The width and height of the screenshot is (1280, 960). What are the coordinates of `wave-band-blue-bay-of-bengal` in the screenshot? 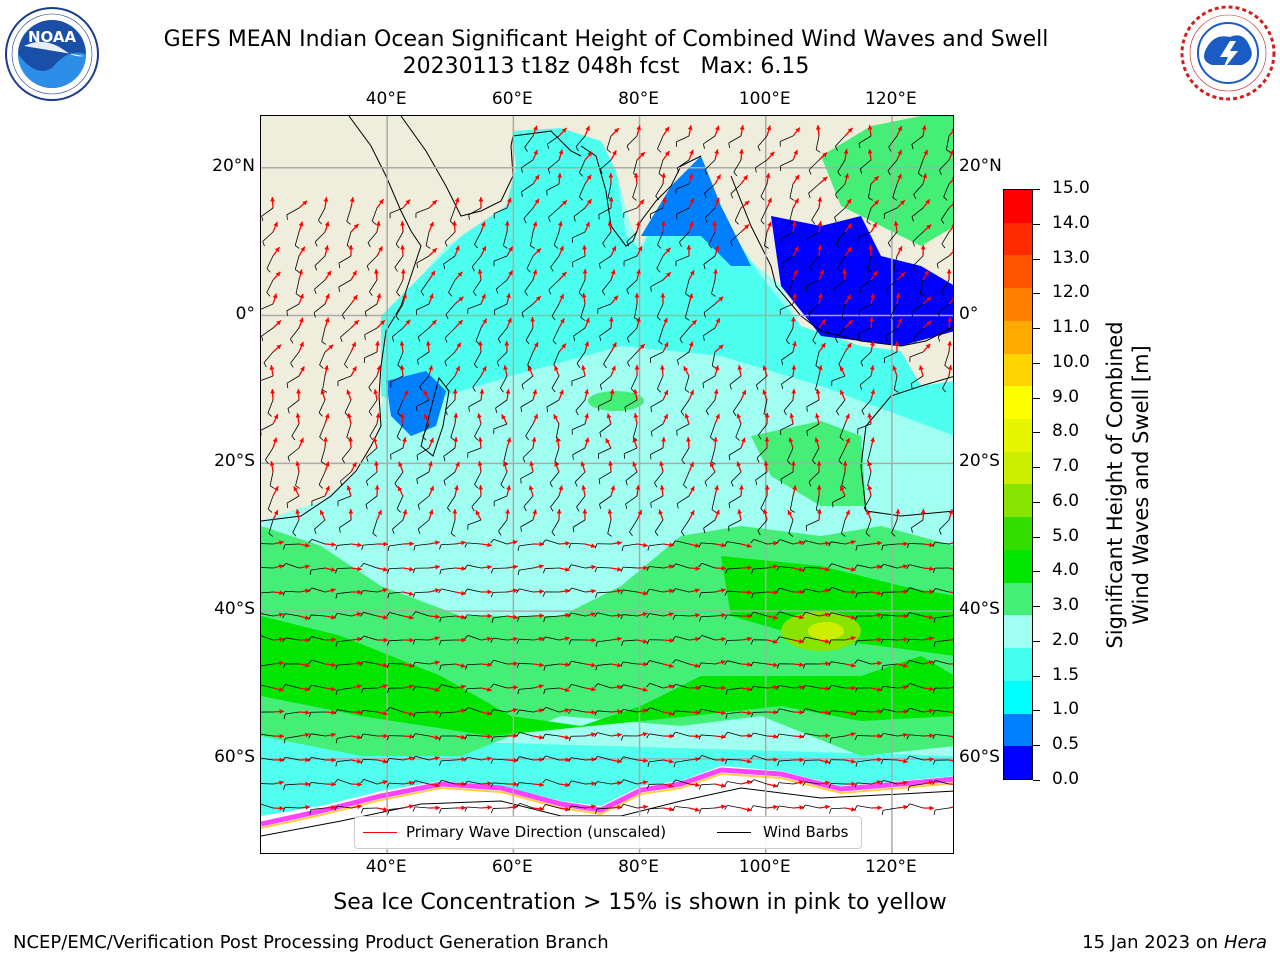 It's located at (696, 211).